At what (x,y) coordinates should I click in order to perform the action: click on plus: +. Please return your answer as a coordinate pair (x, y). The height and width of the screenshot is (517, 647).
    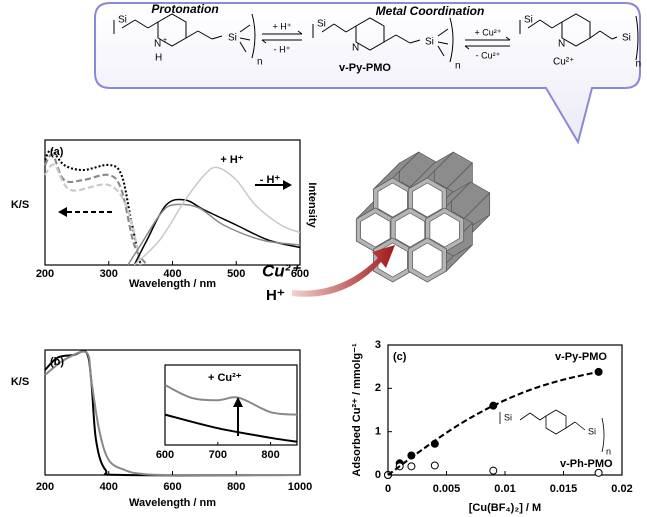
    Looking at the image, I should click on (165, 40).